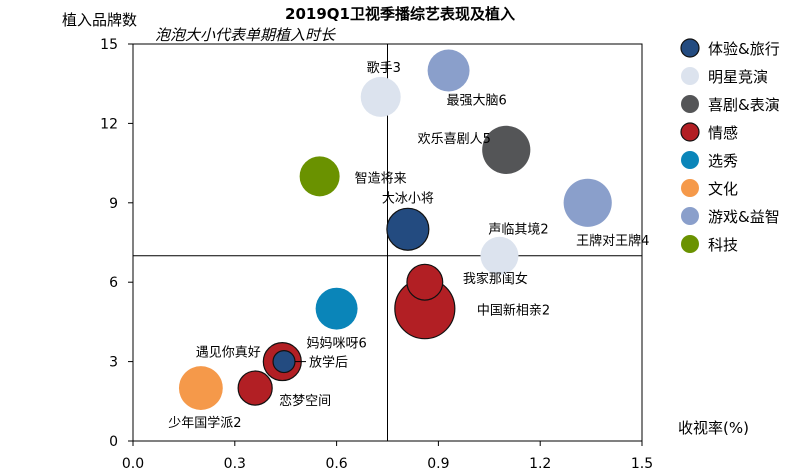  Describe the element at coordinates (723, 245) in the screenshot. I see `legend-label: 科技` at that location.